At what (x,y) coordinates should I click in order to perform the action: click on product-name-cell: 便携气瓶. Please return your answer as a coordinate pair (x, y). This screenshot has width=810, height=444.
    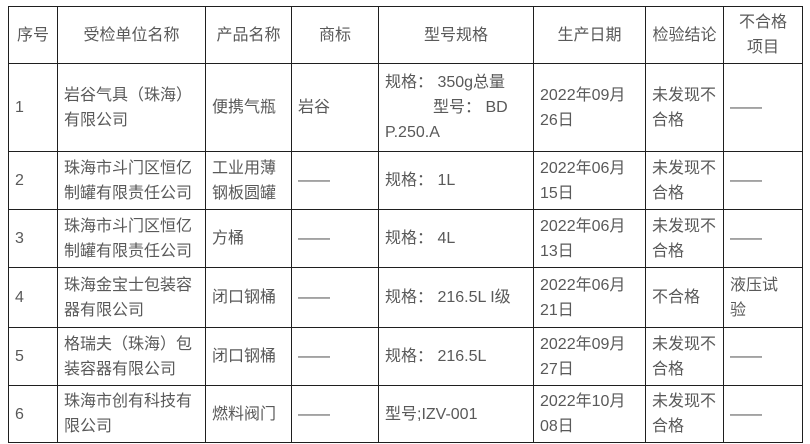
    Looking at the image, I should click on (248, 107).